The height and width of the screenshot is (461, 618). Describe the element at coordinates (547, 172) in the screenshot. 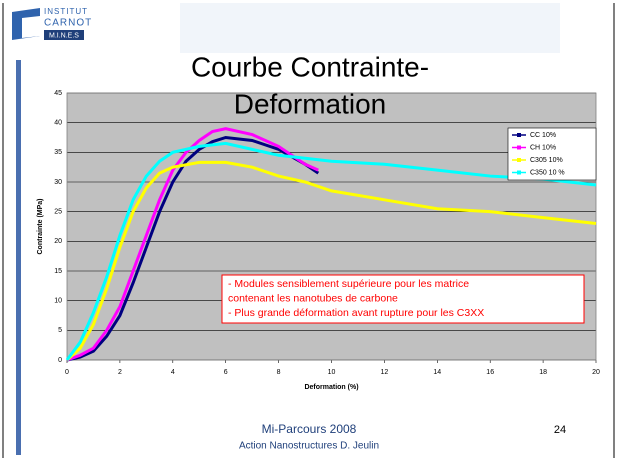

I see `legend-label: C350 10 %` at that location.